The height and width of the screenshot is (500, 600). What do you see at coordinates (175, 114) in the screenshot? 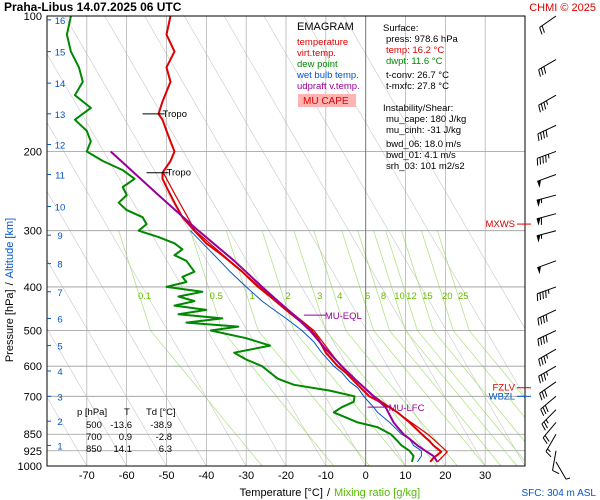
I see `tropopause-label: Tropo` at bounding box center [175, 114].